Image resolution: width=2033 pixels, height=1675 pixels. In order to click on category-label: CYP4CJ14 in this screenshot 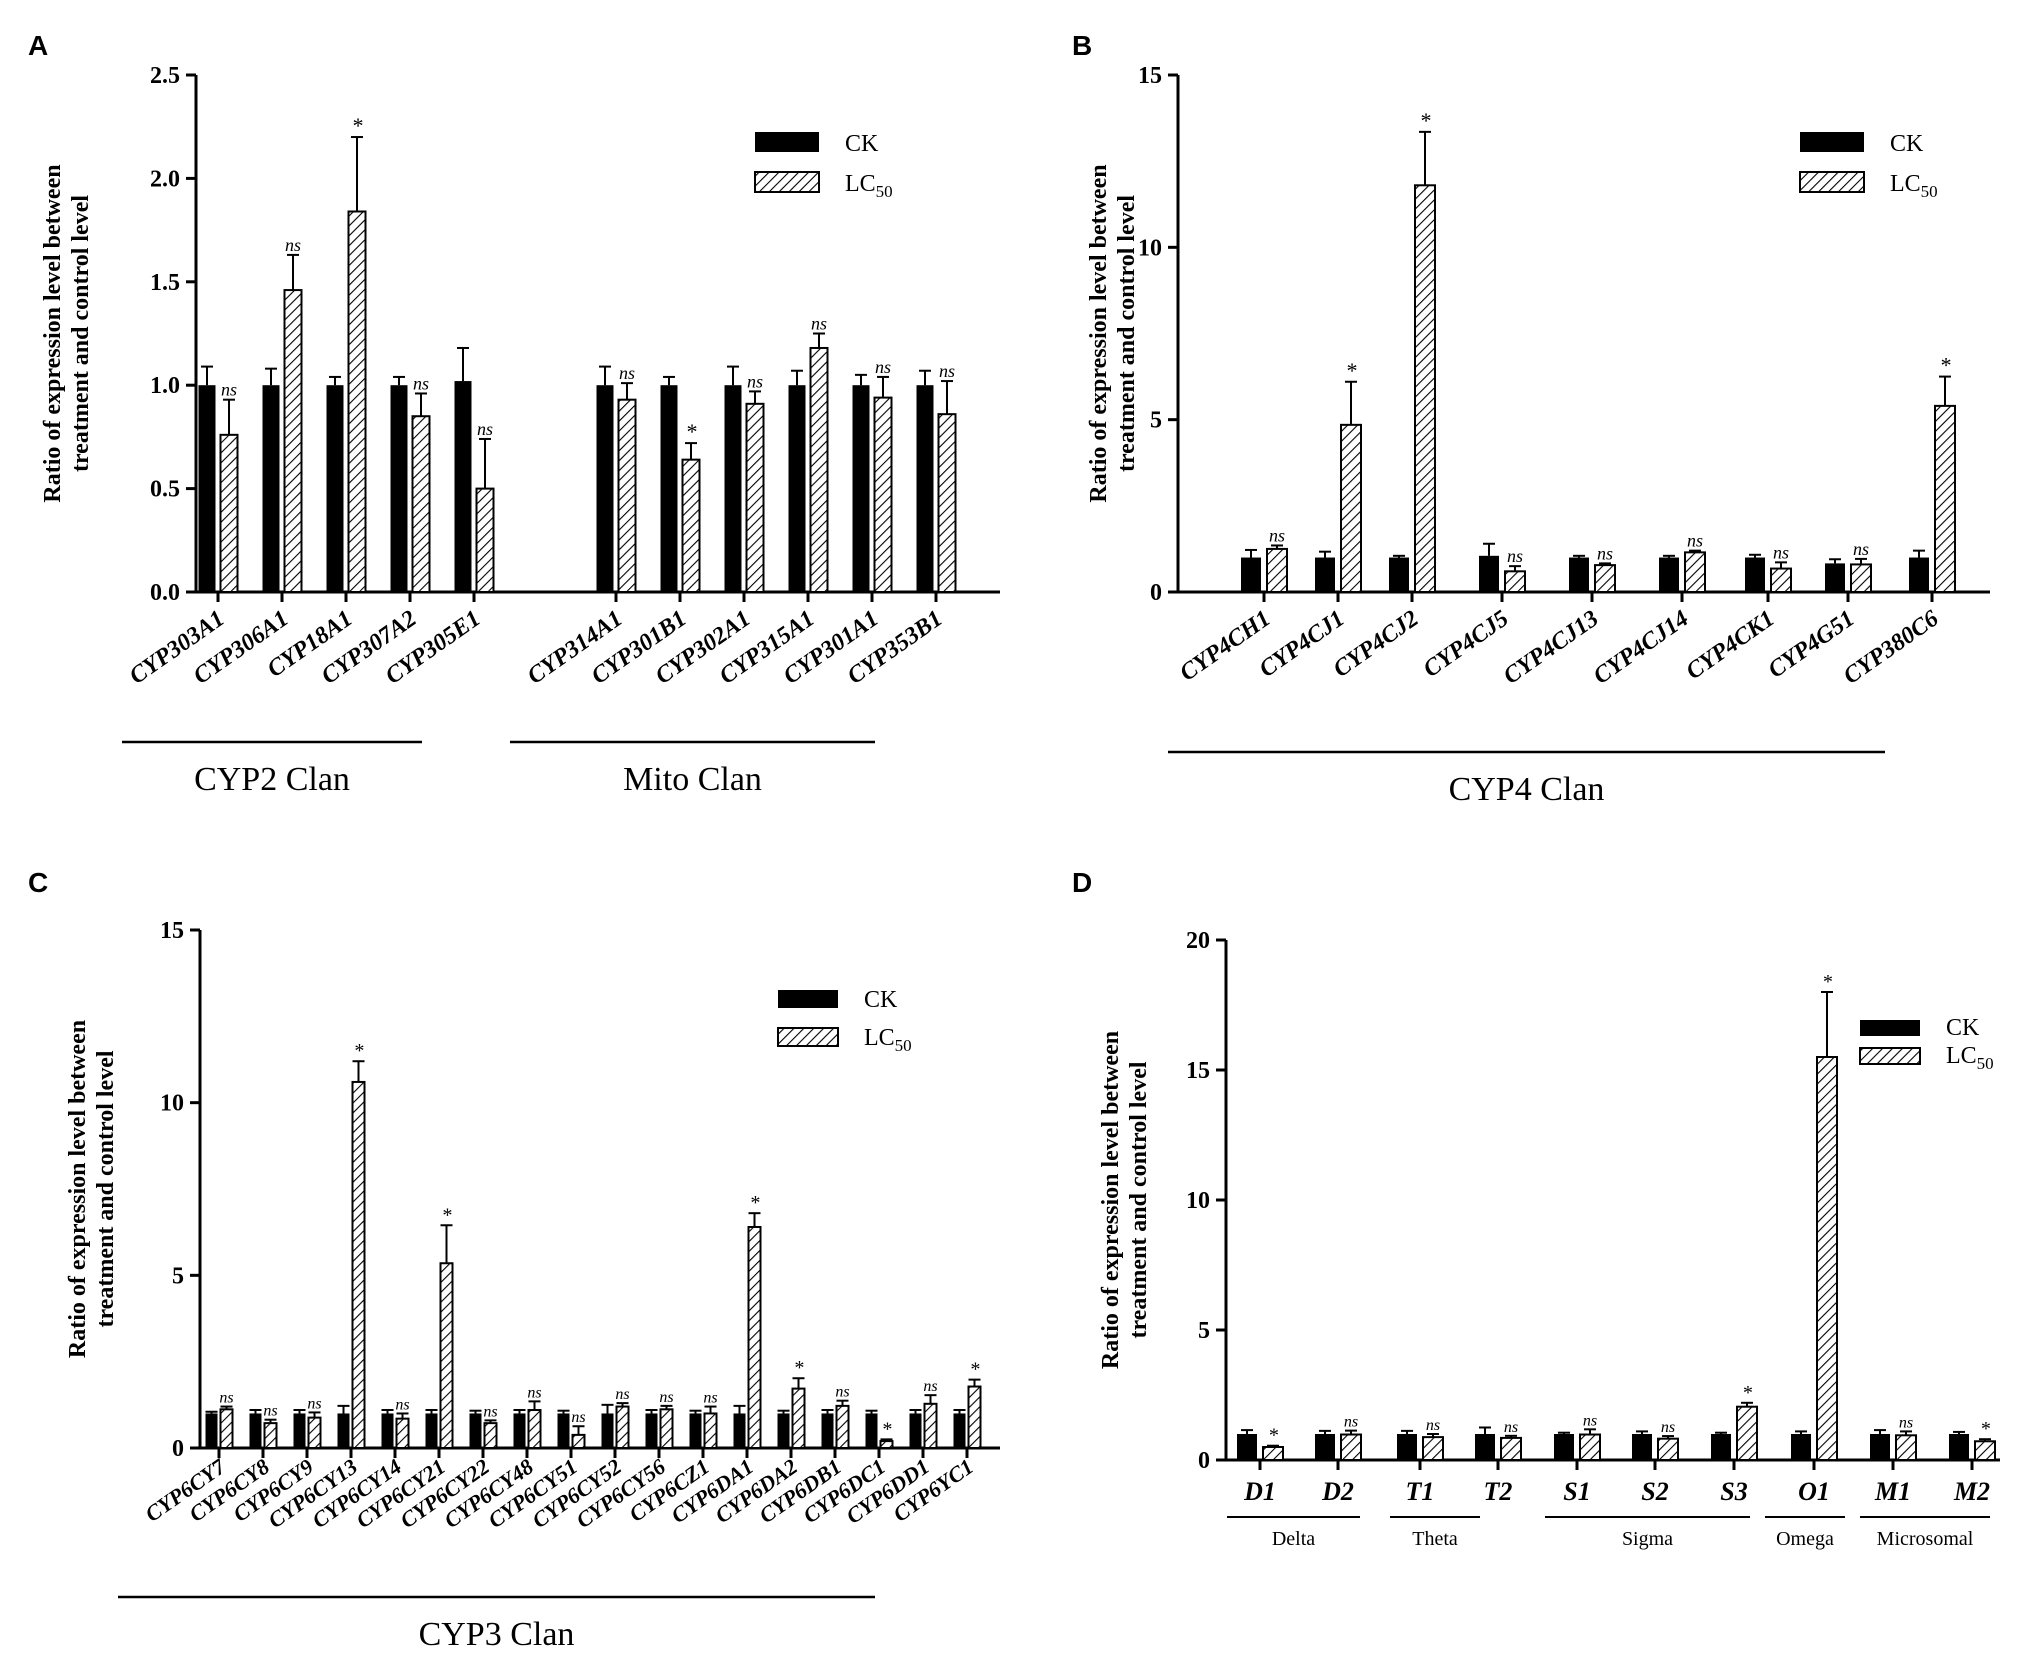, I will do `click(1641, 648)`.